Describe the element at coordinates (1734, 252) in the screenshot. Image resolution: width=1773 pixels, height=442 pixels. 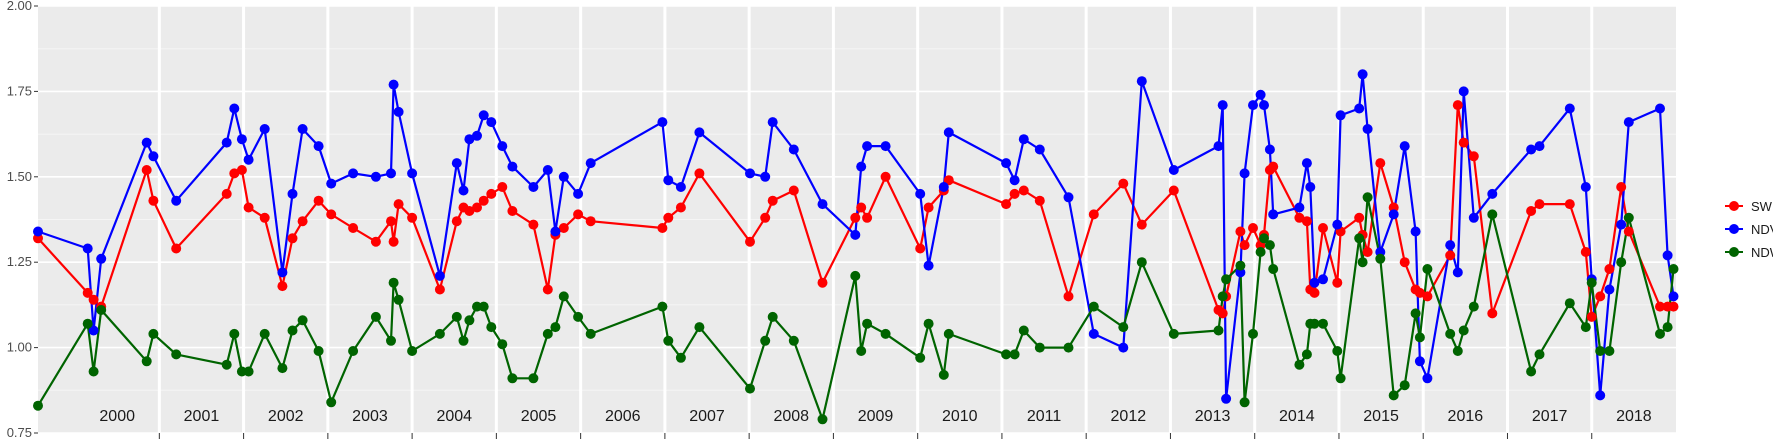
I see `legend-marker-ndwi` at that location.